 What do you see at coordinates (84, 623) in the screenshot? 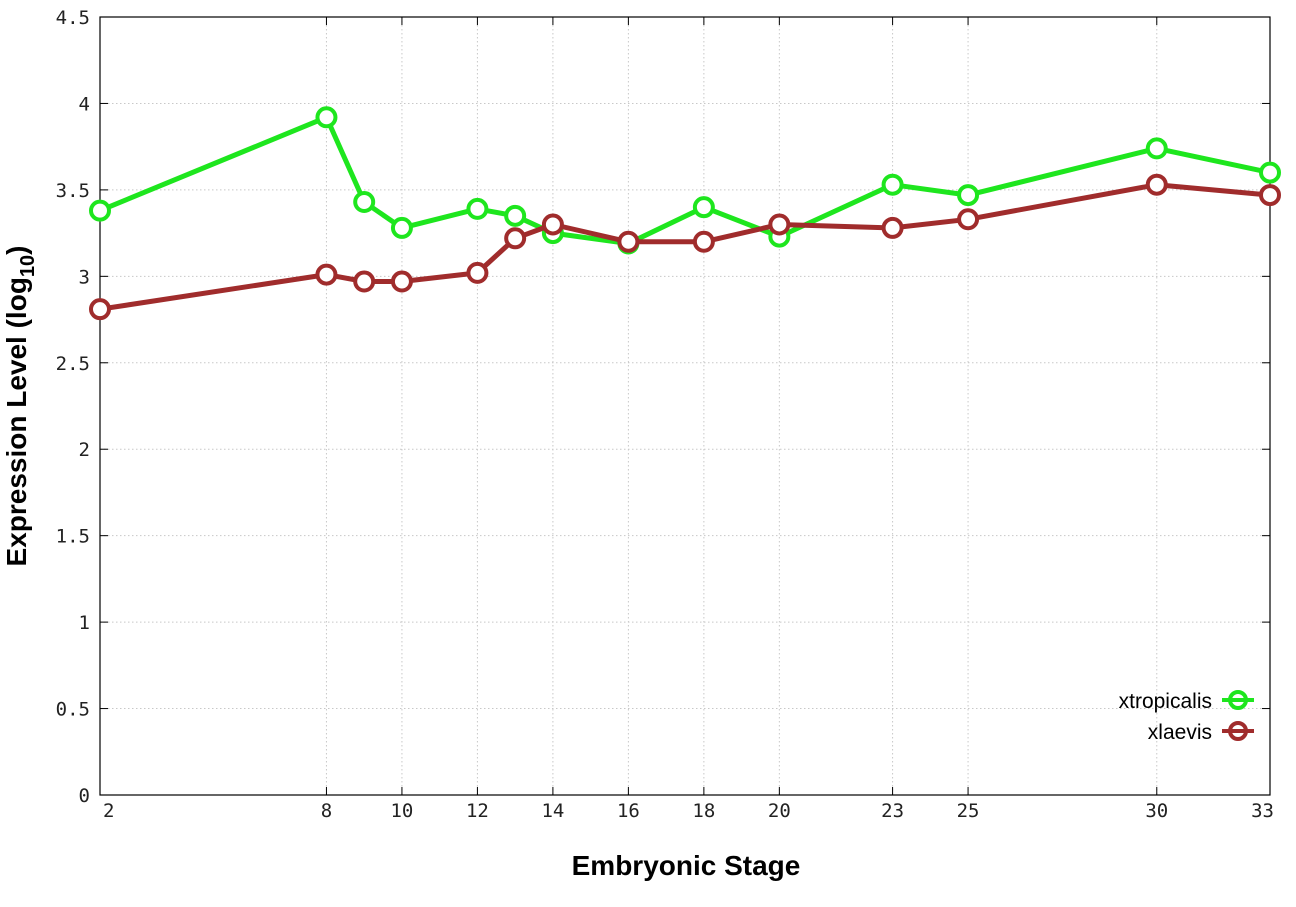
I see `y-tick-label: 1` at bounding box center [84, 623].